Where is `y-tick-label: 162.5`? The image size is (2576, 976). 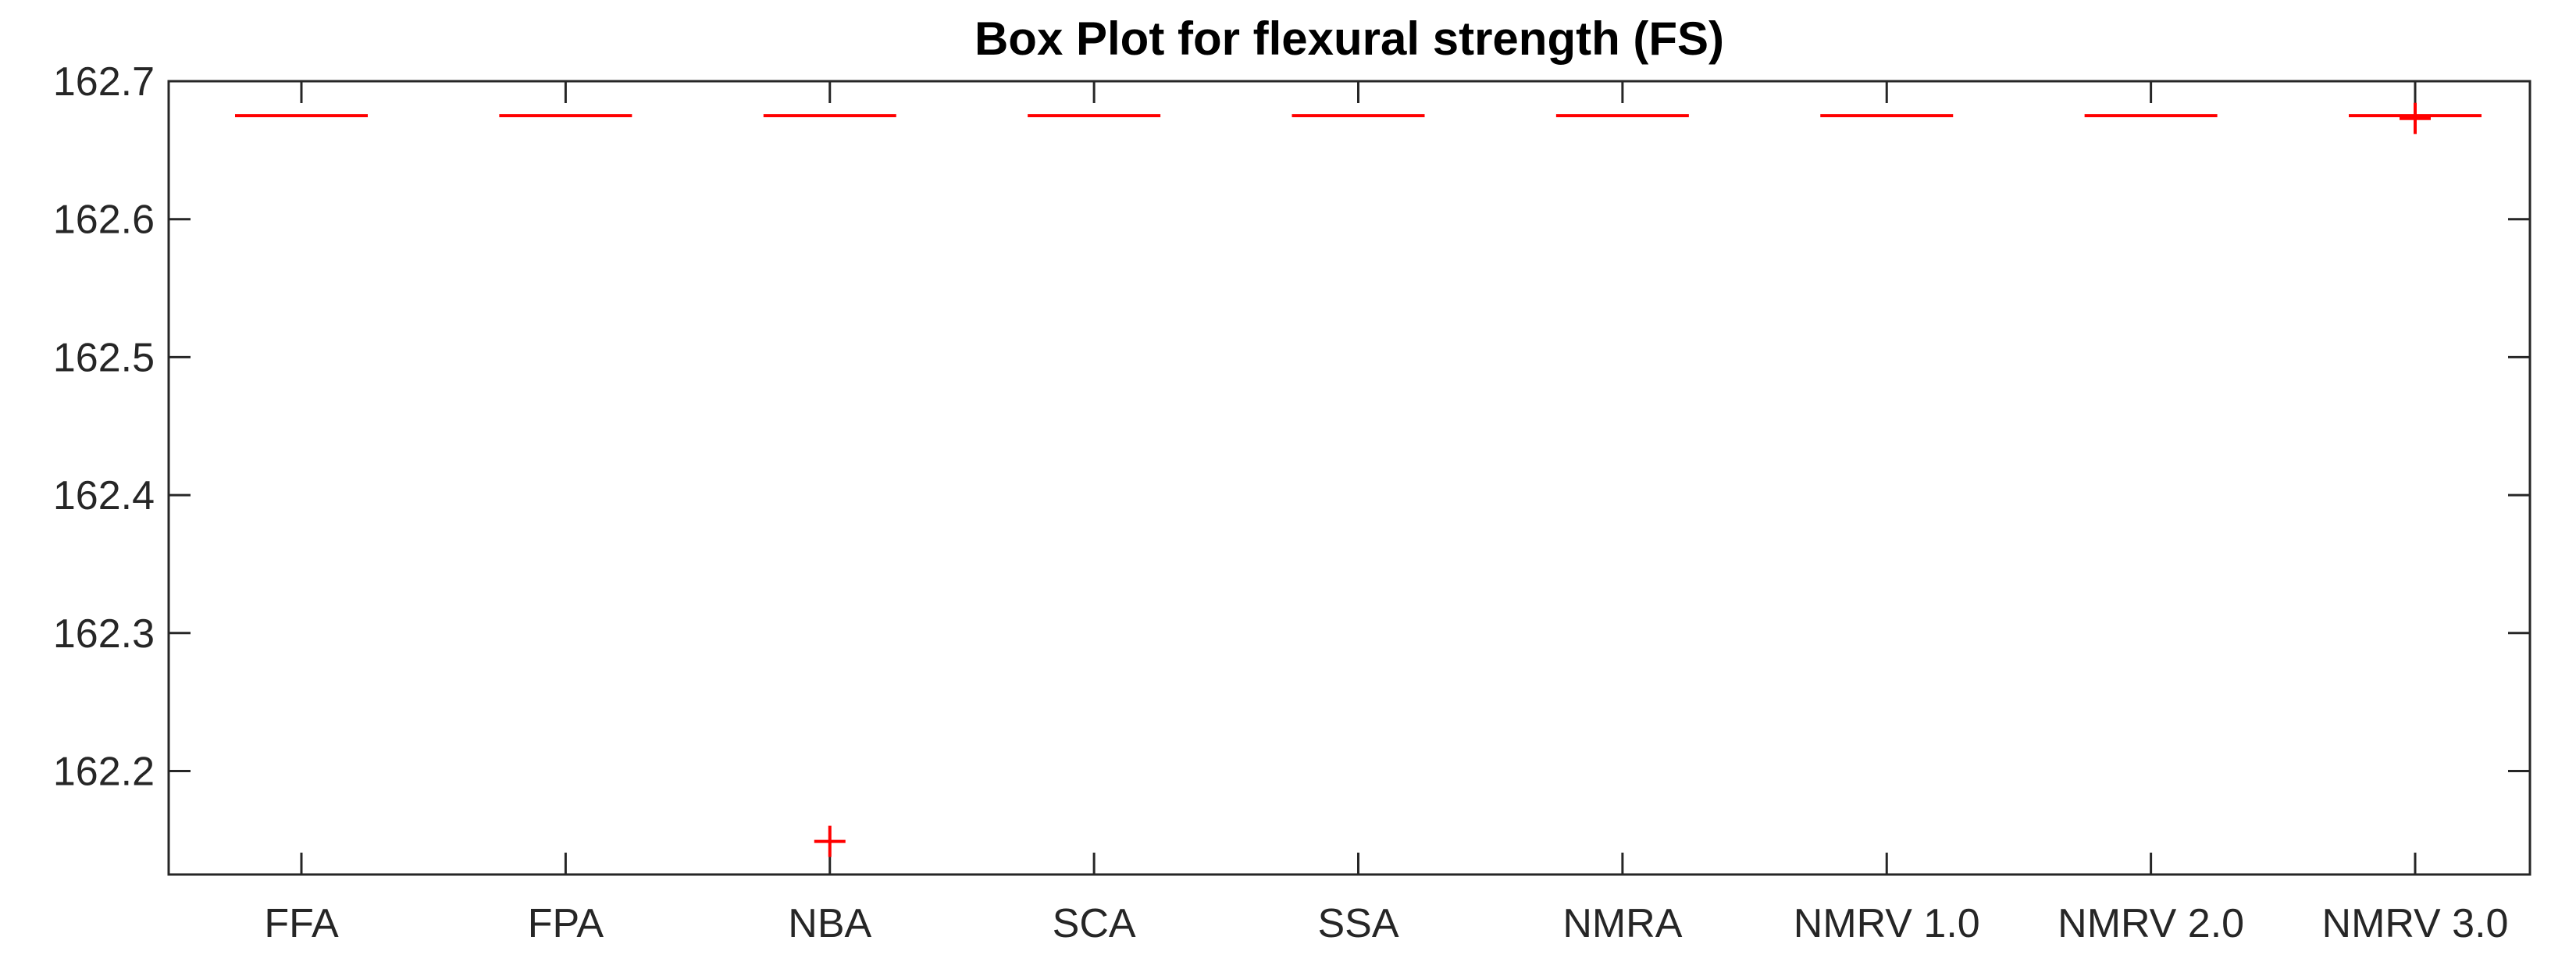
y-tick-label: 162.5 is located at coordinates (104, 358).